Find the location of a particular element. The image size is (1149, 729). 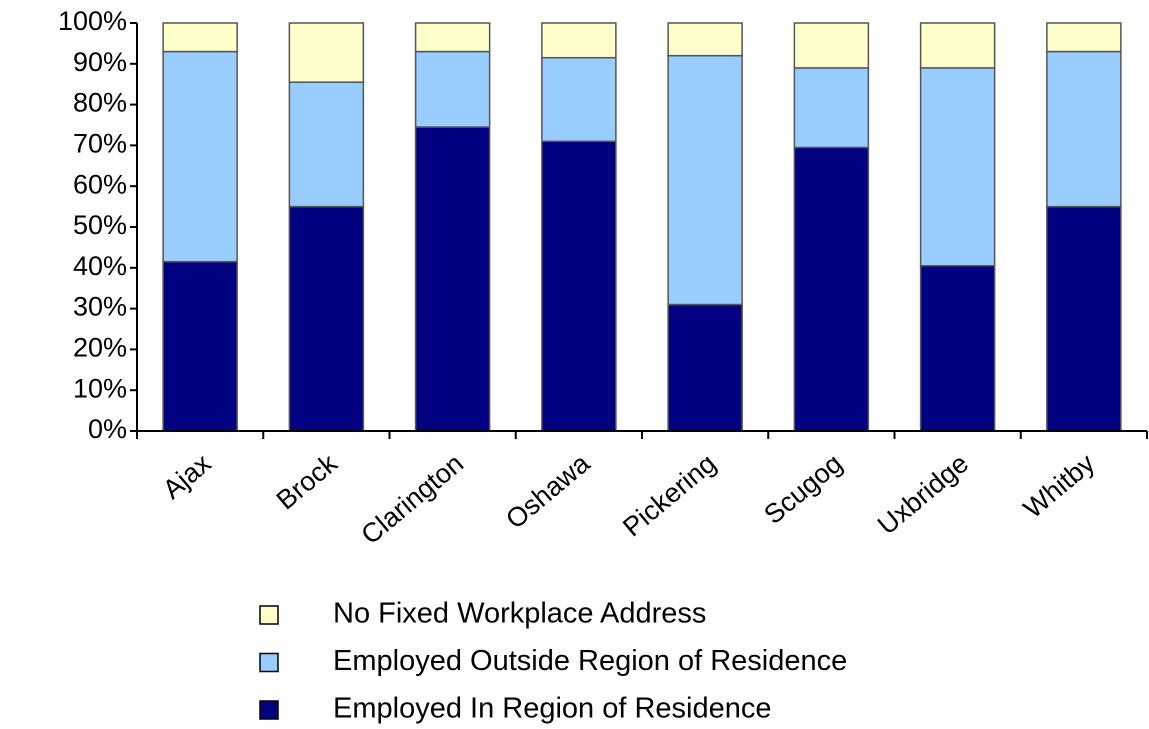

legend-label: No Fixed Workplace Address is located at coordinates (519, 614).